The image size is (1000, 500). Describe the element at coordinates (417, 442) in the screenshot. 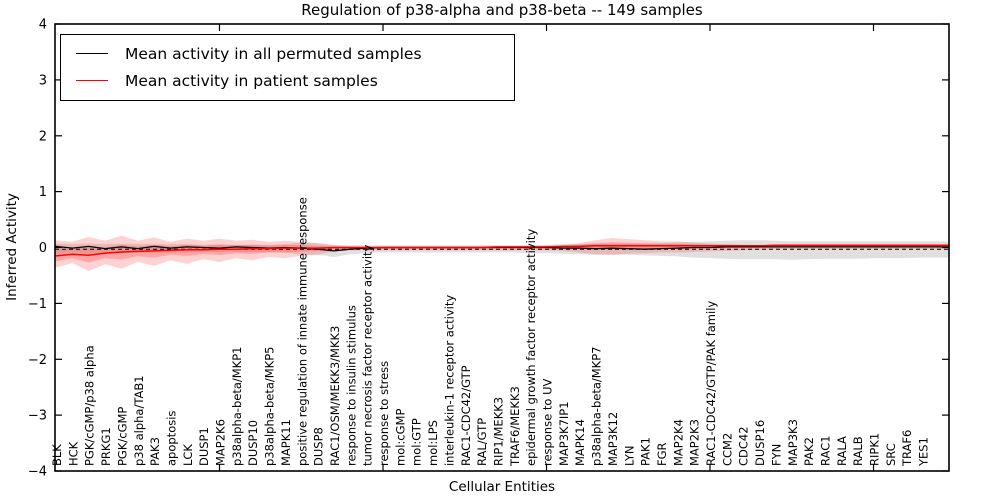

I see `x-category-label: mol:GTP` at that location.